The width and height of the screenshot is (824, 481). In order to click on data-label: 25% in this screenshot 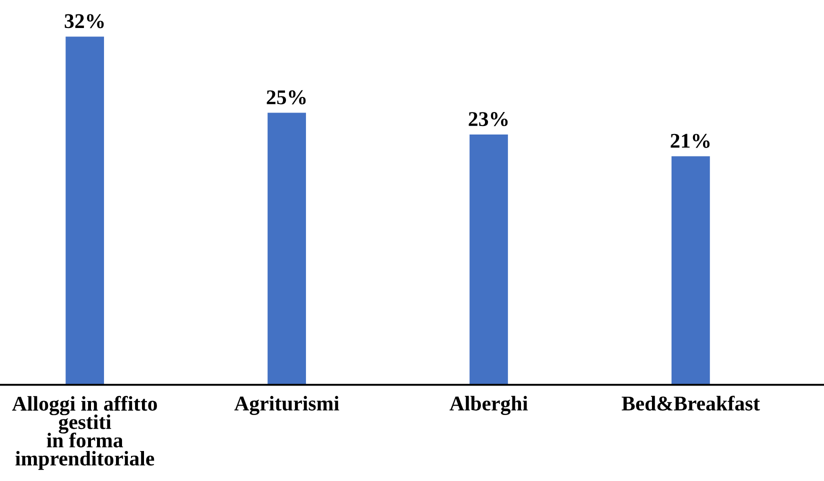, I will do `click(286, 97)`.